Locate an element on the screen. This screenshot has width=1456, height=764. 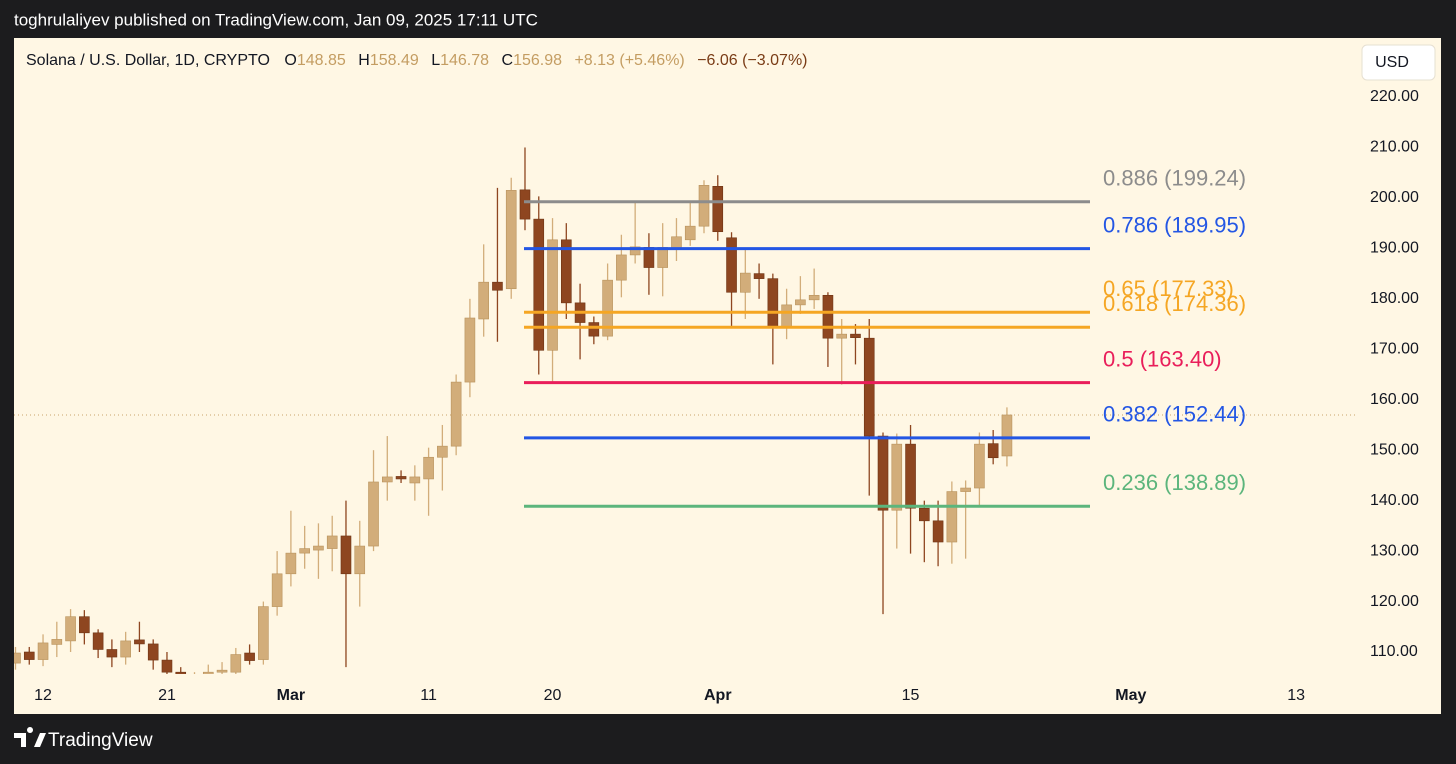
fib-label: 0.65 (177.33) is located at coordinates (1168, 288).